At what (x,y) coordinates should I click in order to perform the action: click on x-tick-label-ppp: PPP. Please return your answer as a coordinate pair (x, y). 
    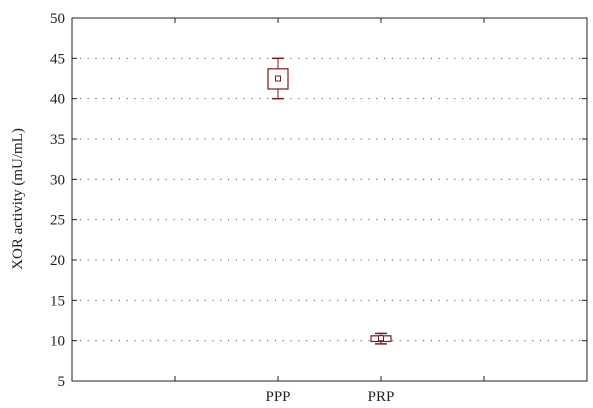
    Looking at the image, I should click on (277, 397).